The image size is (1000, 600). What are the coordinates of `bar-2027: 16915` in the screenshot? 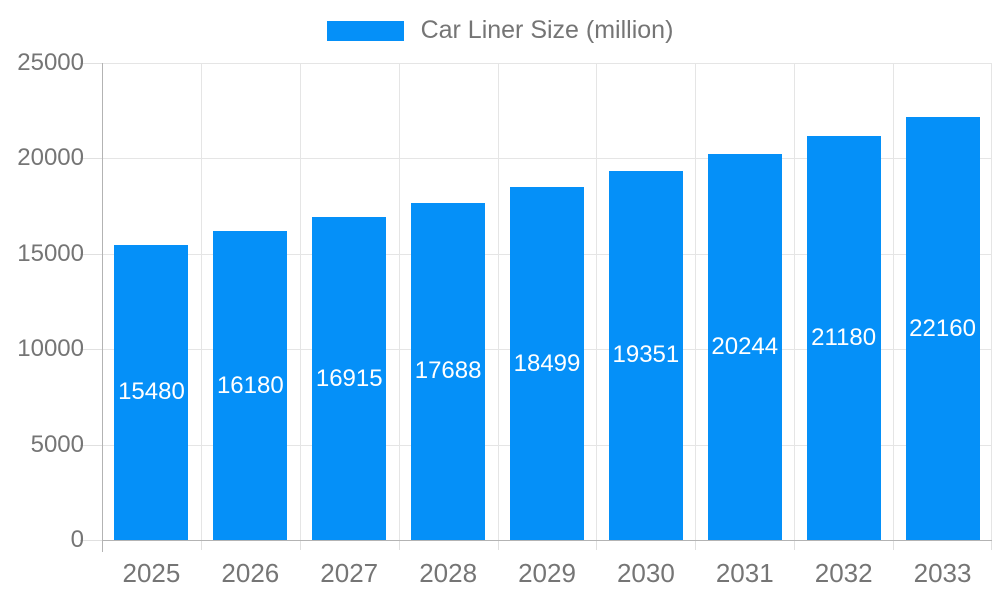 It's located at (349, 378).